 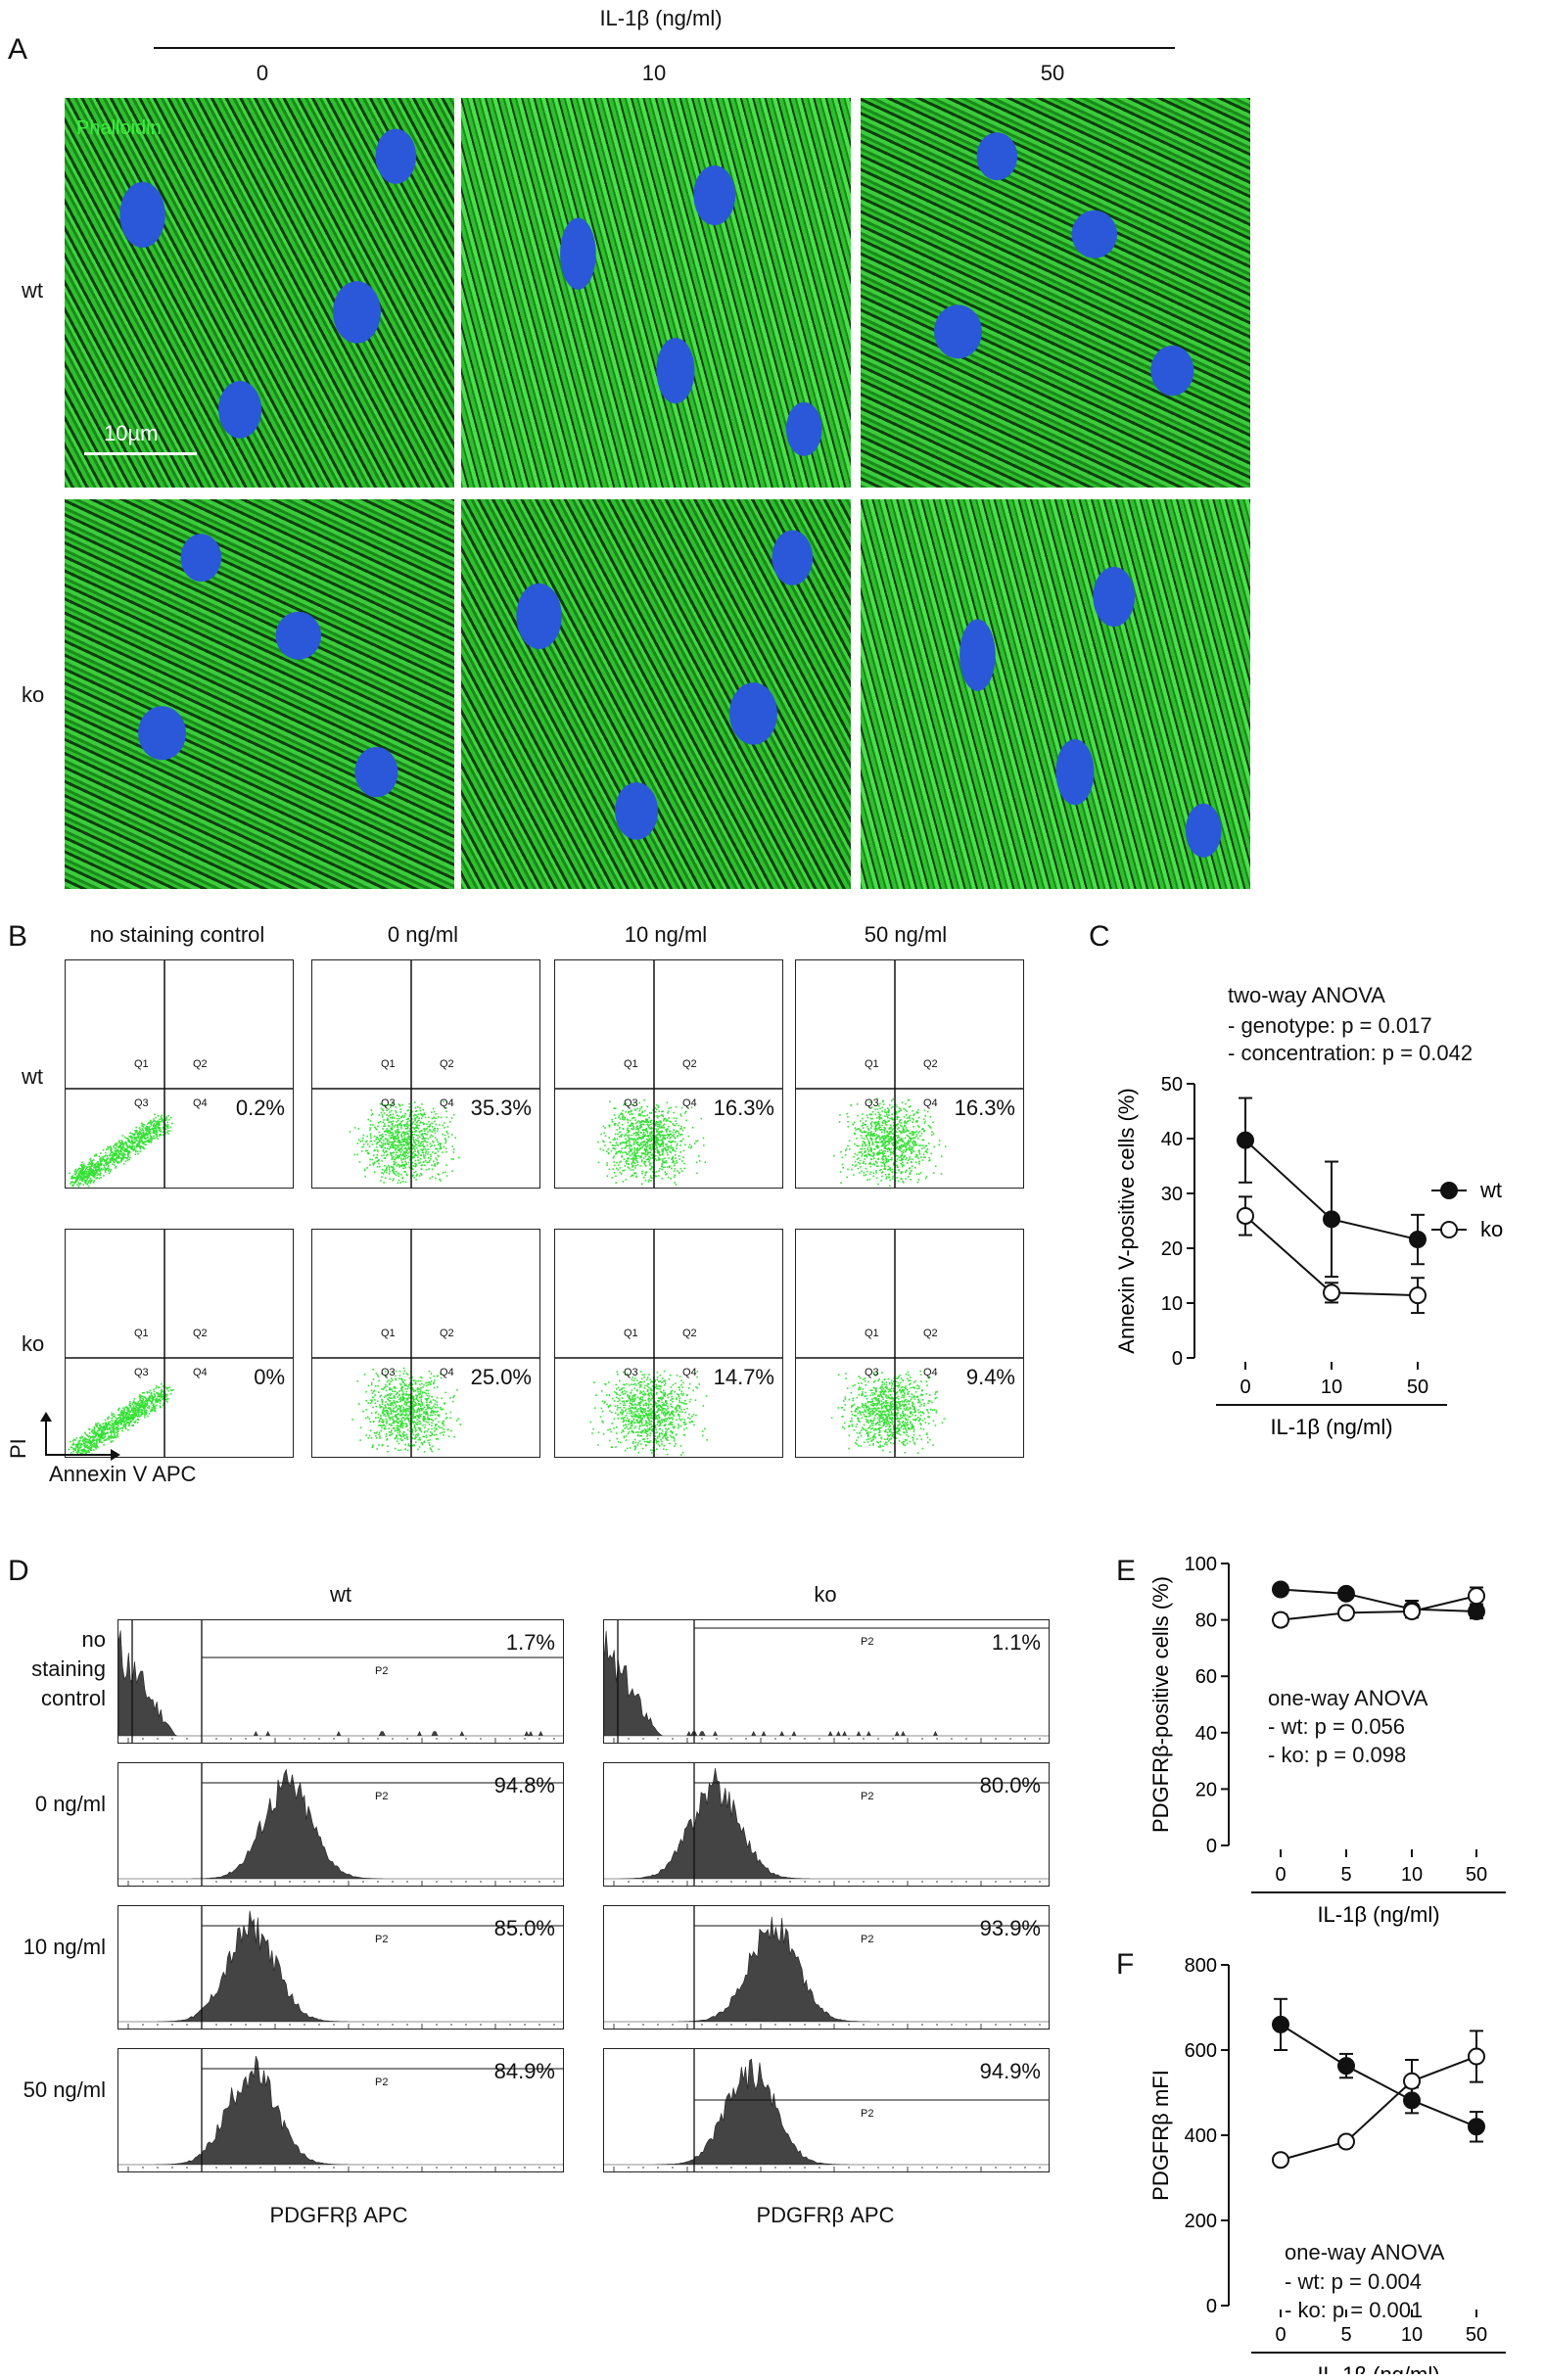 I want to click on panel-b-col-10: 10 ng/ml, so click(x=666, y=934).